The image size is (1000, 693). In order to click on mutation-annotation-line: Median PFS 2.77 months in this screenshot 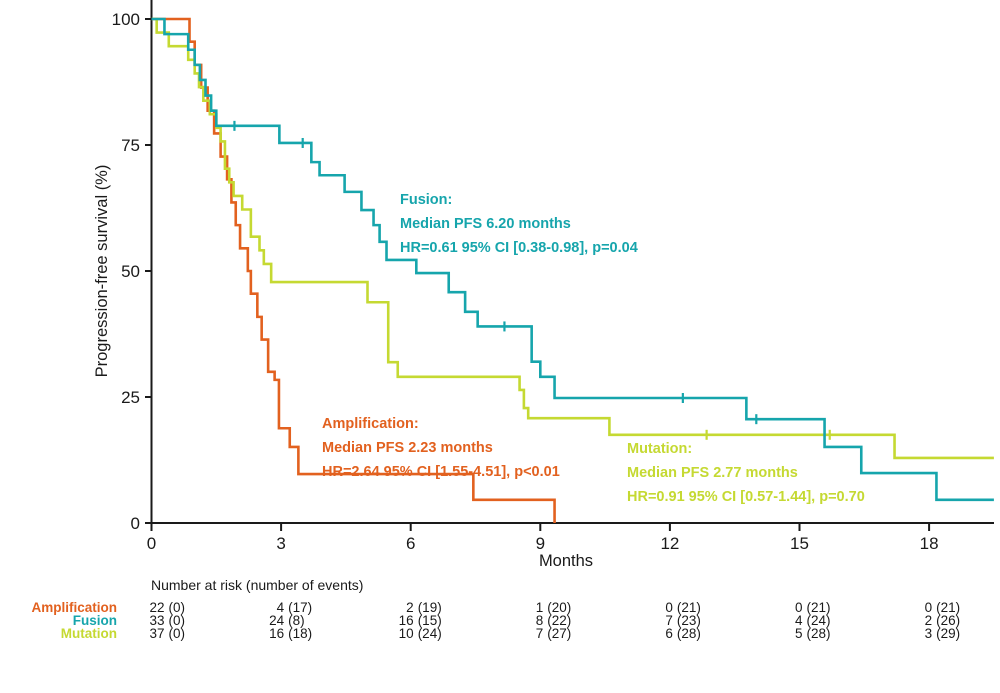, I will do `click(712, 473)`.